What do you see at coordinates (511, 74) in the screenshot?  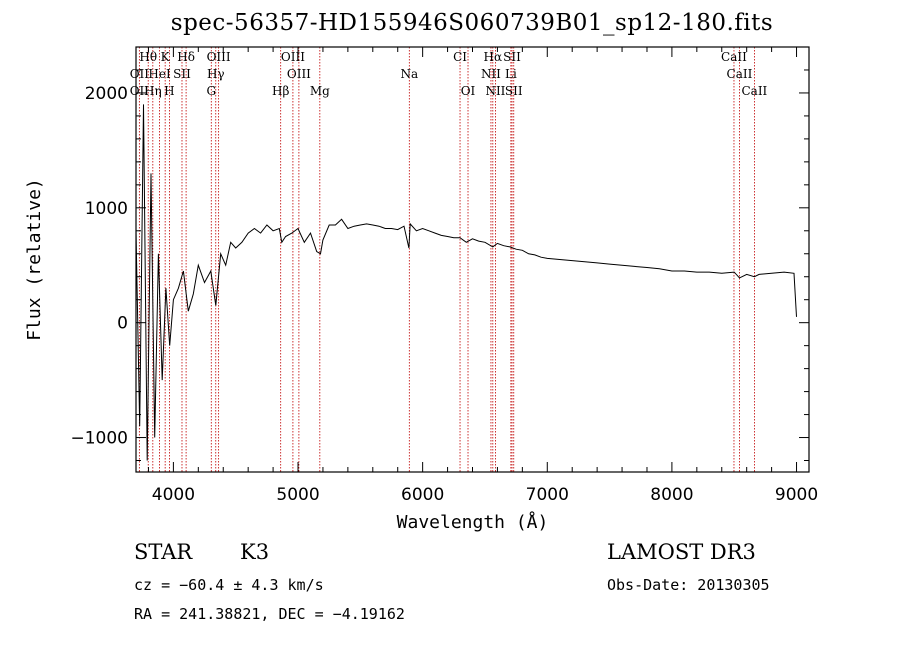 I see `line-label: Li` at bounding box center [511, 74].